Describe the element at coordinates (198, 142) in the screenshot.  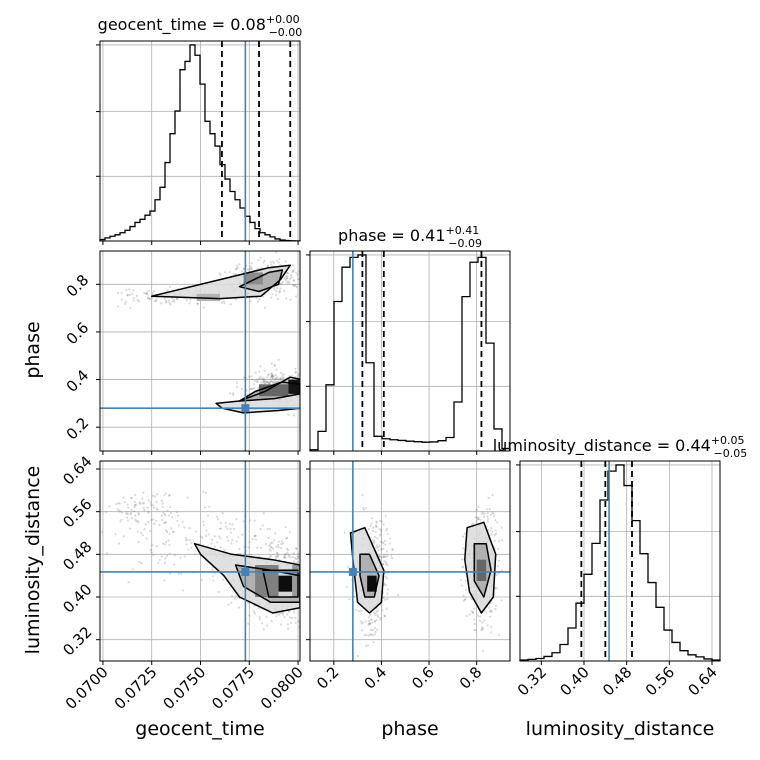
I see `histogram-panel-geocent-time` at that location.